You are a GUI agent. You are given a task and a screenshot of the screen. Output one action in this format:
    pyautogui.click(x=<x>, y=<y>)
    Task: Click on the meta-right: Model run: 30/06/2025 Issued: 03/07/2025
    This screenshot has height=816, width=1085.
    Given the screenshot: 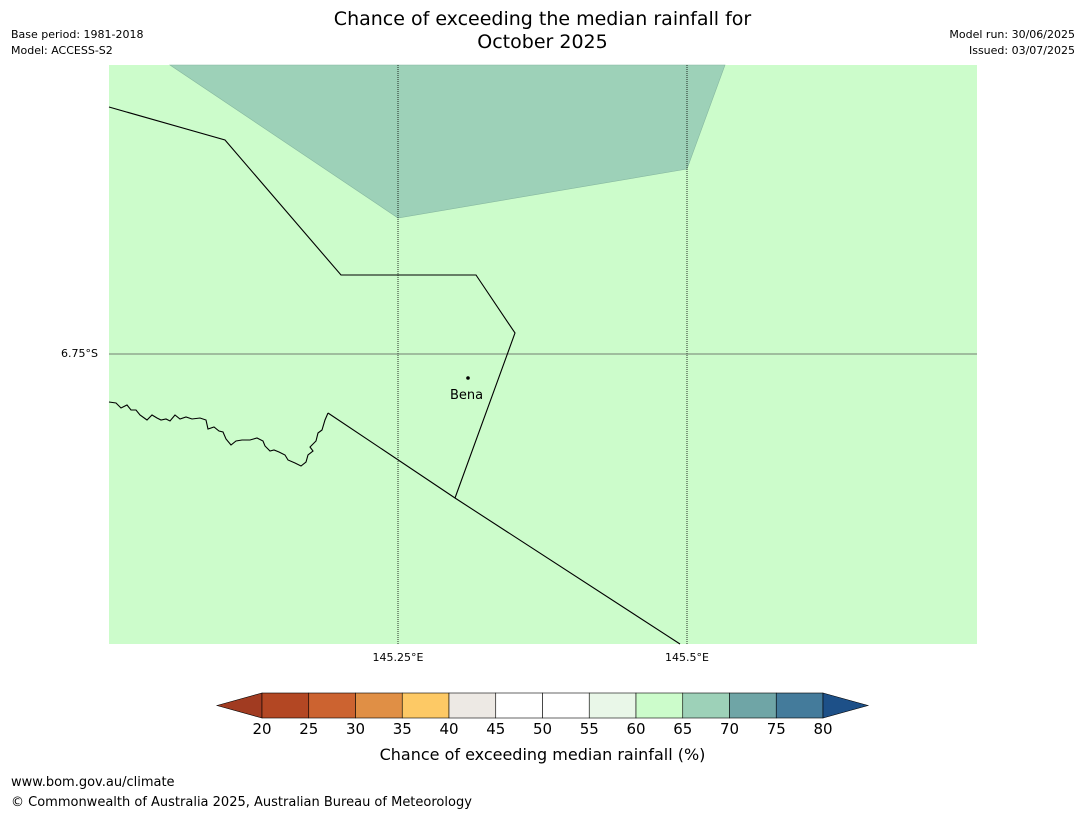 What is the action you would take?
    pyautogui.click(x=1012, y=43)
    